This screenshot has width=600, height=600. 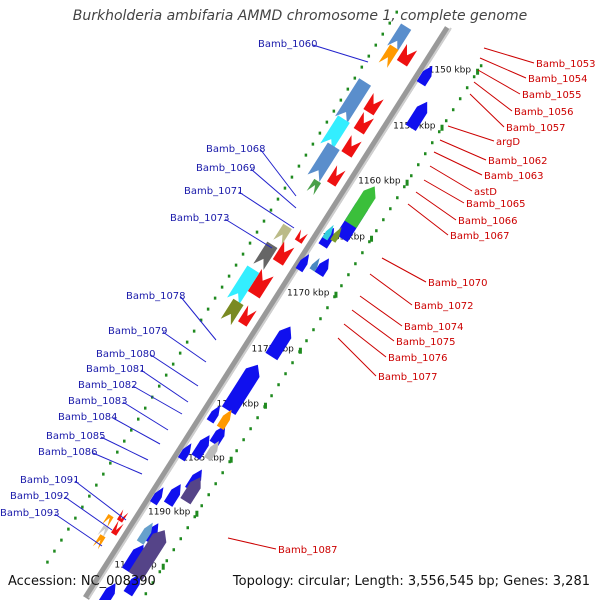 What do you see at coordinates (82, 581) in the screenshot?
I see `accession-text: Accession: NC_008390` at bounding box center [82, 581].